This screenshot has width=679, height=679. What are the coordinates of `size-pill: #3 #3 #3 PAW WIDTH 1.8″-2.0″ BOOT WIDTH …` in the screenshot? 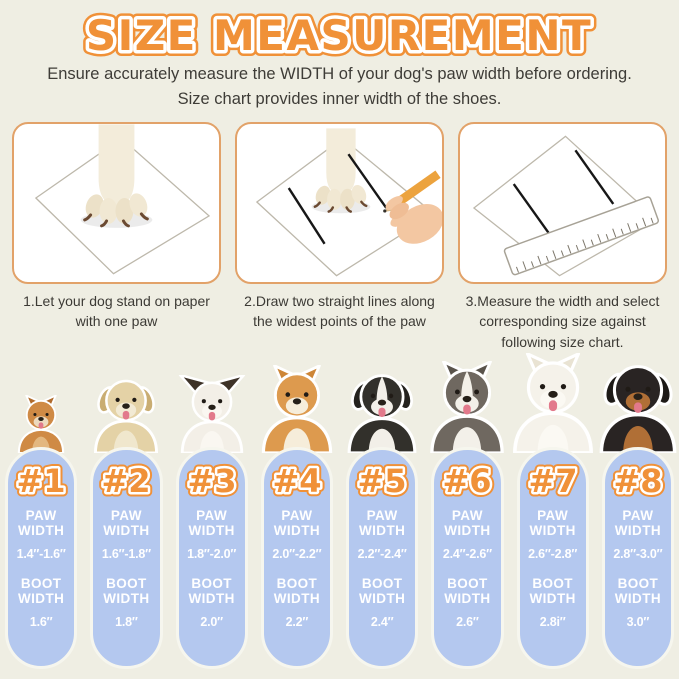 It's located at (211, 557).